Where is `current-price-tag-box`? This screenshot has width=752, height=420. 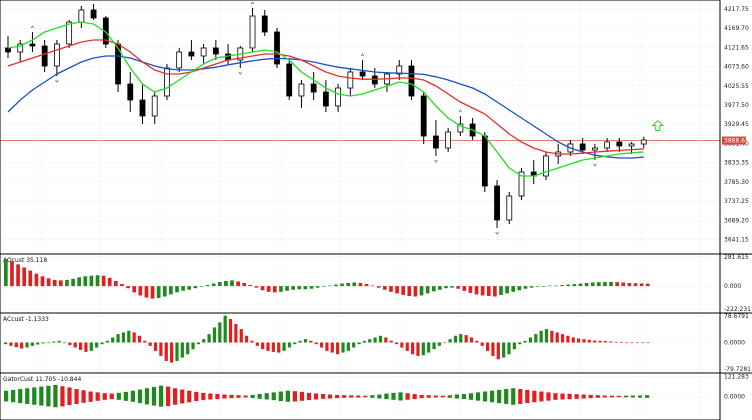
current-price-tag-box is located at coordinates (734, 140).